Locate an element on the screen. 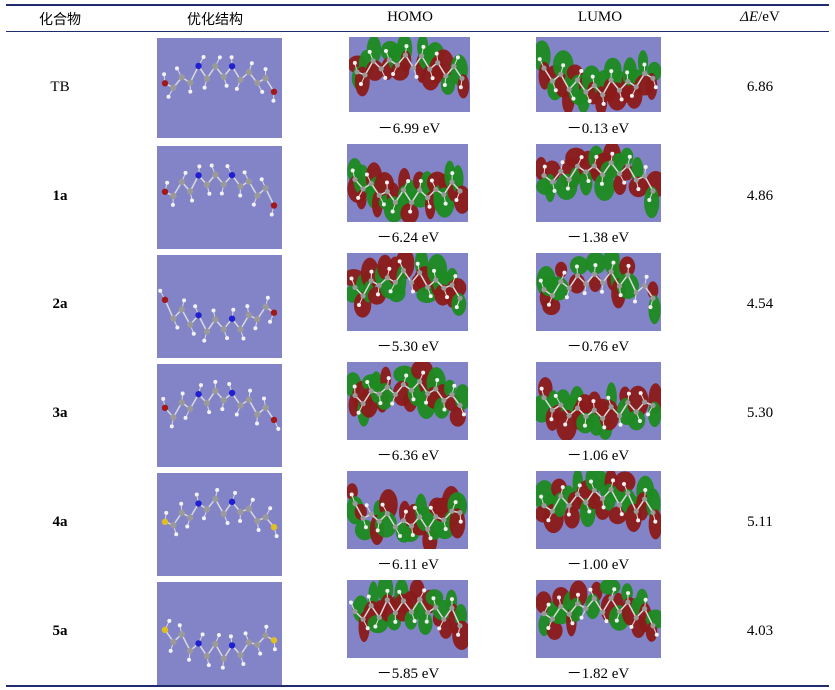  lumo-energy: －1.82 eV is located at coordinates (598, 674).